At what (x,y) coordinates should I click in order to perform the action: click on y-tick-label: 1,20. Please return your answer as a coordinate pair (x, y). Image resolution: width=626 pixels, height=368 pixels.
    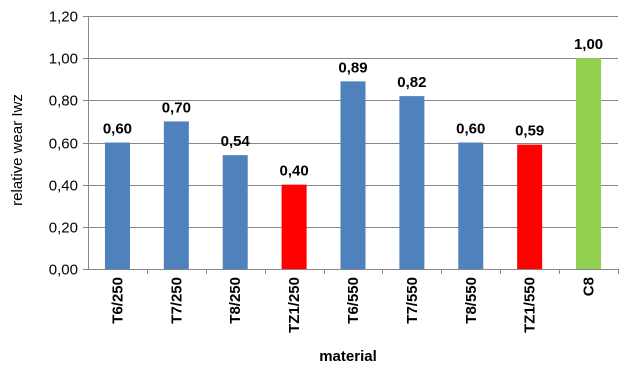
    Looking at the image, I should click on (63, 17).